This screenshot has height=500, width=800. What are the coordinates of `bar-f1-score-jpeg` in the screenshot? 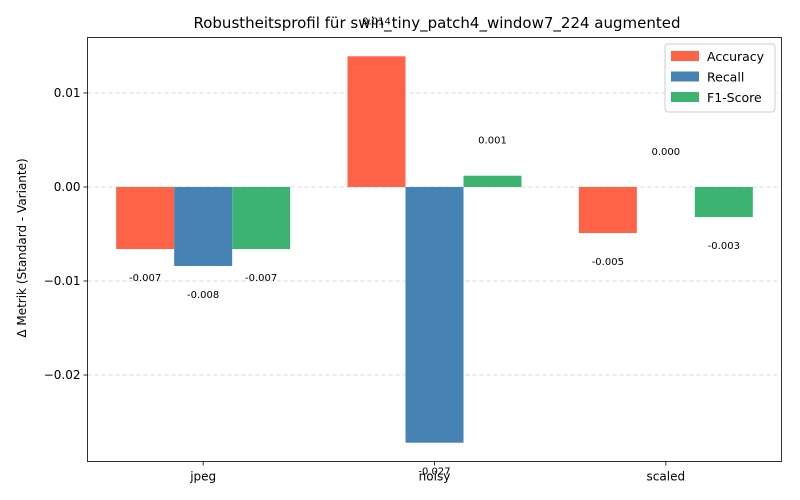 It's located at (261, 218).